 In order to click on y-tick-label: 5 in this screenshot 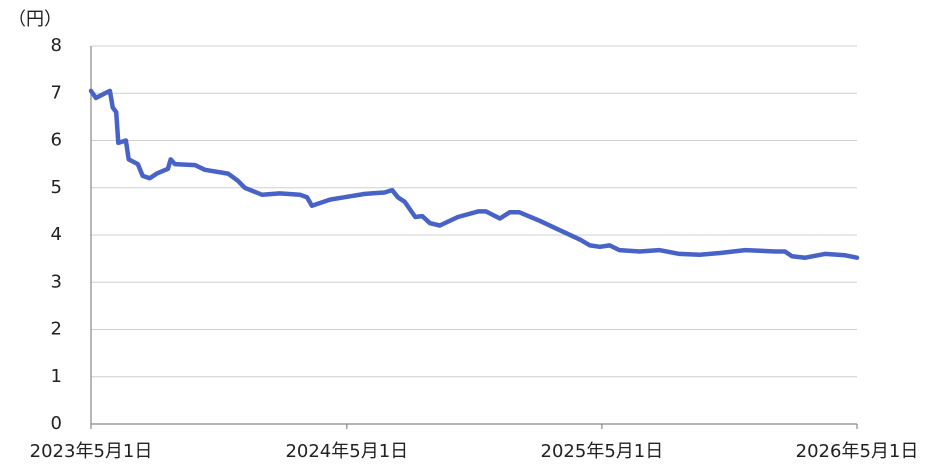, I will do `click(56, 187)`.